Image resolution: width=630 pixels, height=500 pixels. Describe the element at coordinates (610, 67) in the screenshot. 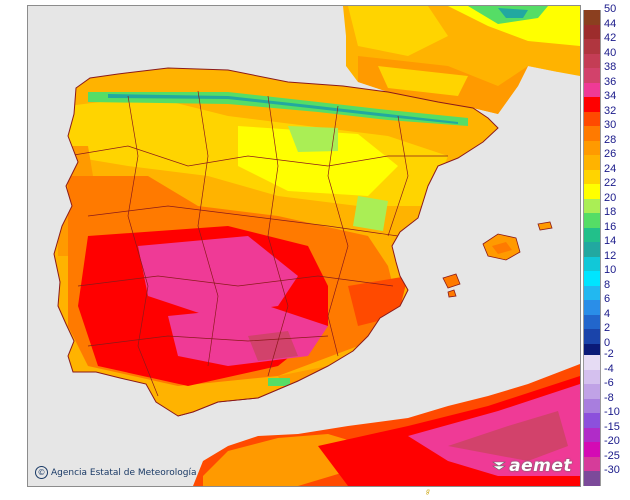

I see `legend-label-positive-4: 38` at that location.